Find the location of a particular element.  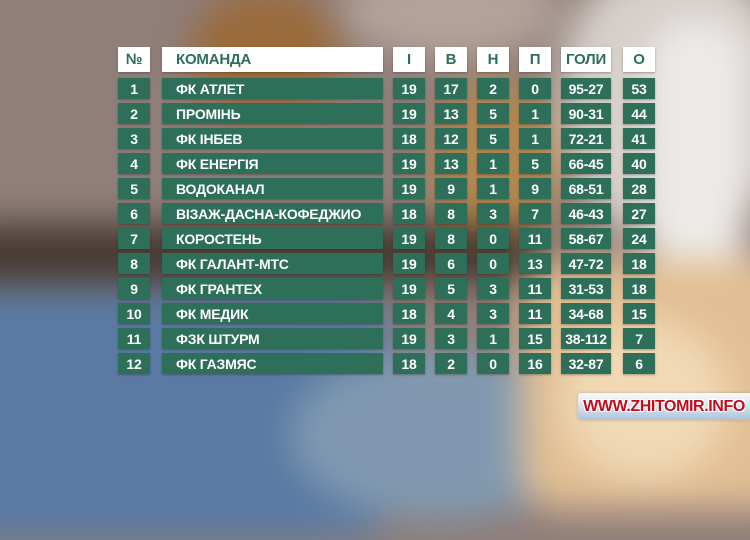

cell-position: 6 is located at coordinates (134, 213).